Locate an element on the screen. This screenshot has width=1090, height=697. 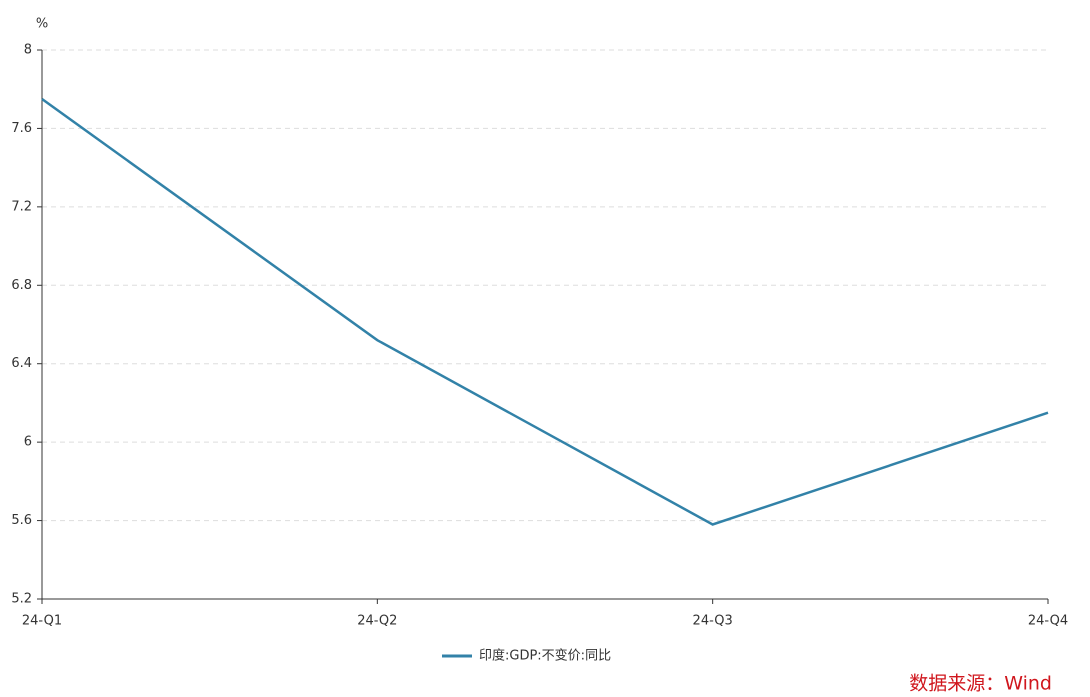
legend-label: 印度:GDP:不变价:同比 is located at coordinates (545, 656).